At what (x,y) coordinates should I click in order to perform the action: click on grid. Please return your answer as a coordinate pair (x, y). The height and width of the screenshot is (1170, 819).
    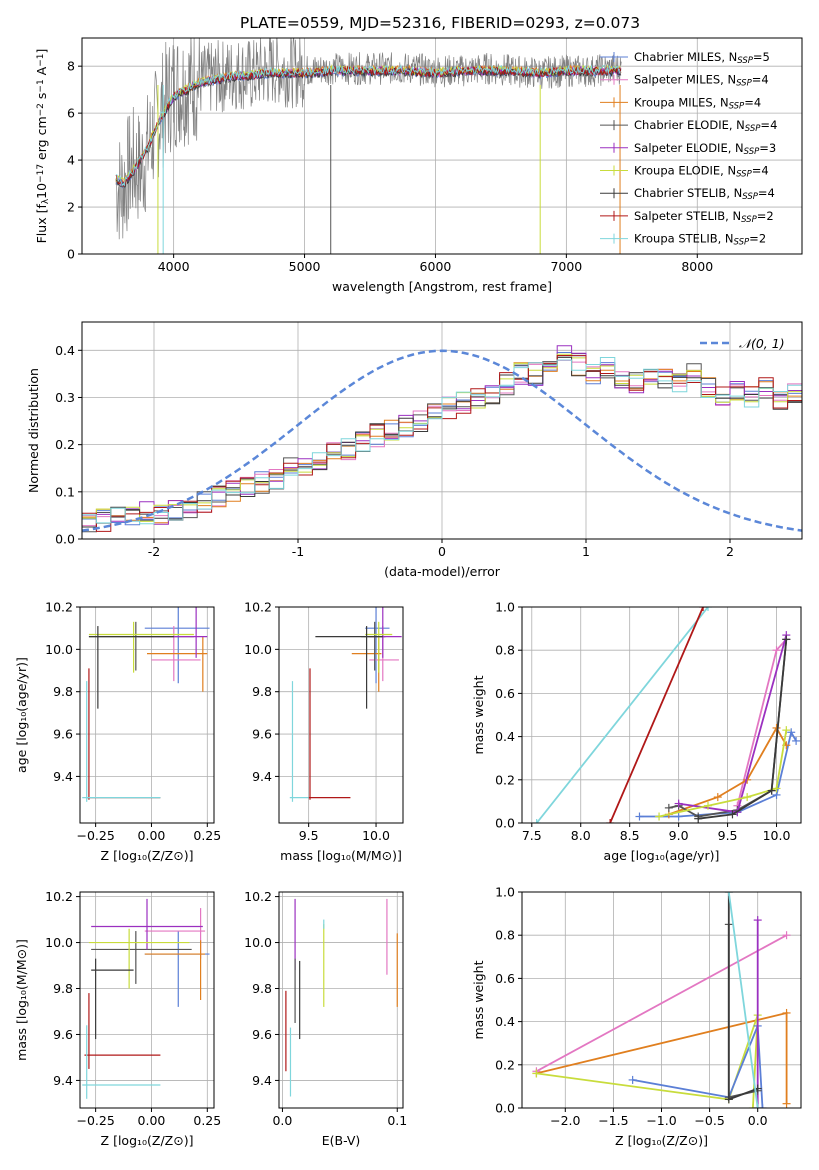
    Looking at the image, I should click on (341, 714).